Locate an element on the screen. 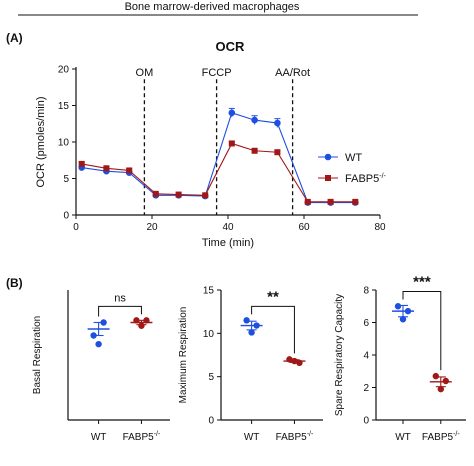 The image size is (474, 466). series-fabp5 is located at coordinates (218, 172).